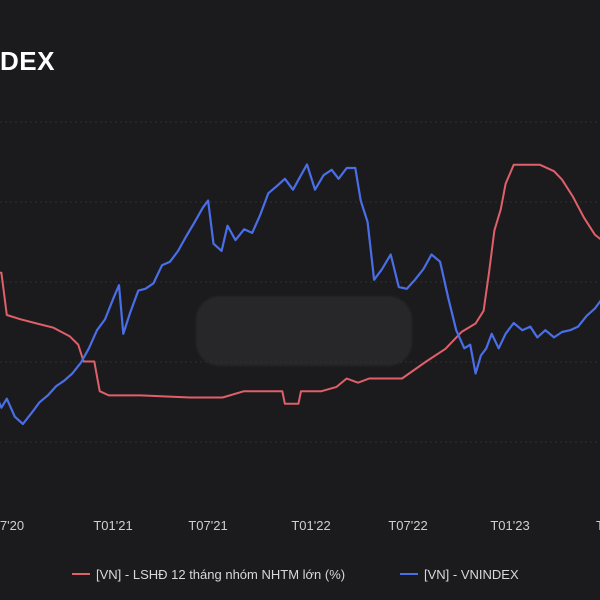  I want to click on watermark-blob, so click(304, 331).